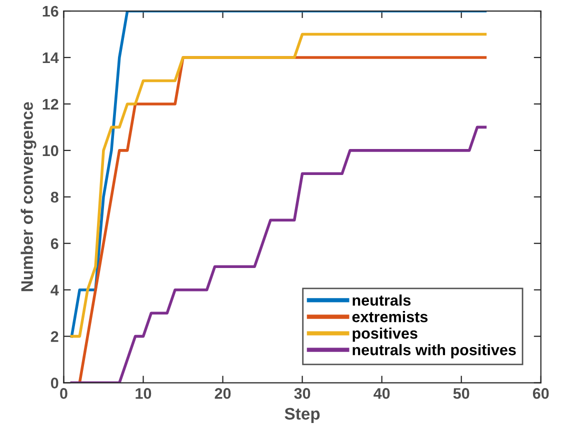 This screenshot has height=441, width=564. I want to click on y-tick-label: 2, so click(54, 336).